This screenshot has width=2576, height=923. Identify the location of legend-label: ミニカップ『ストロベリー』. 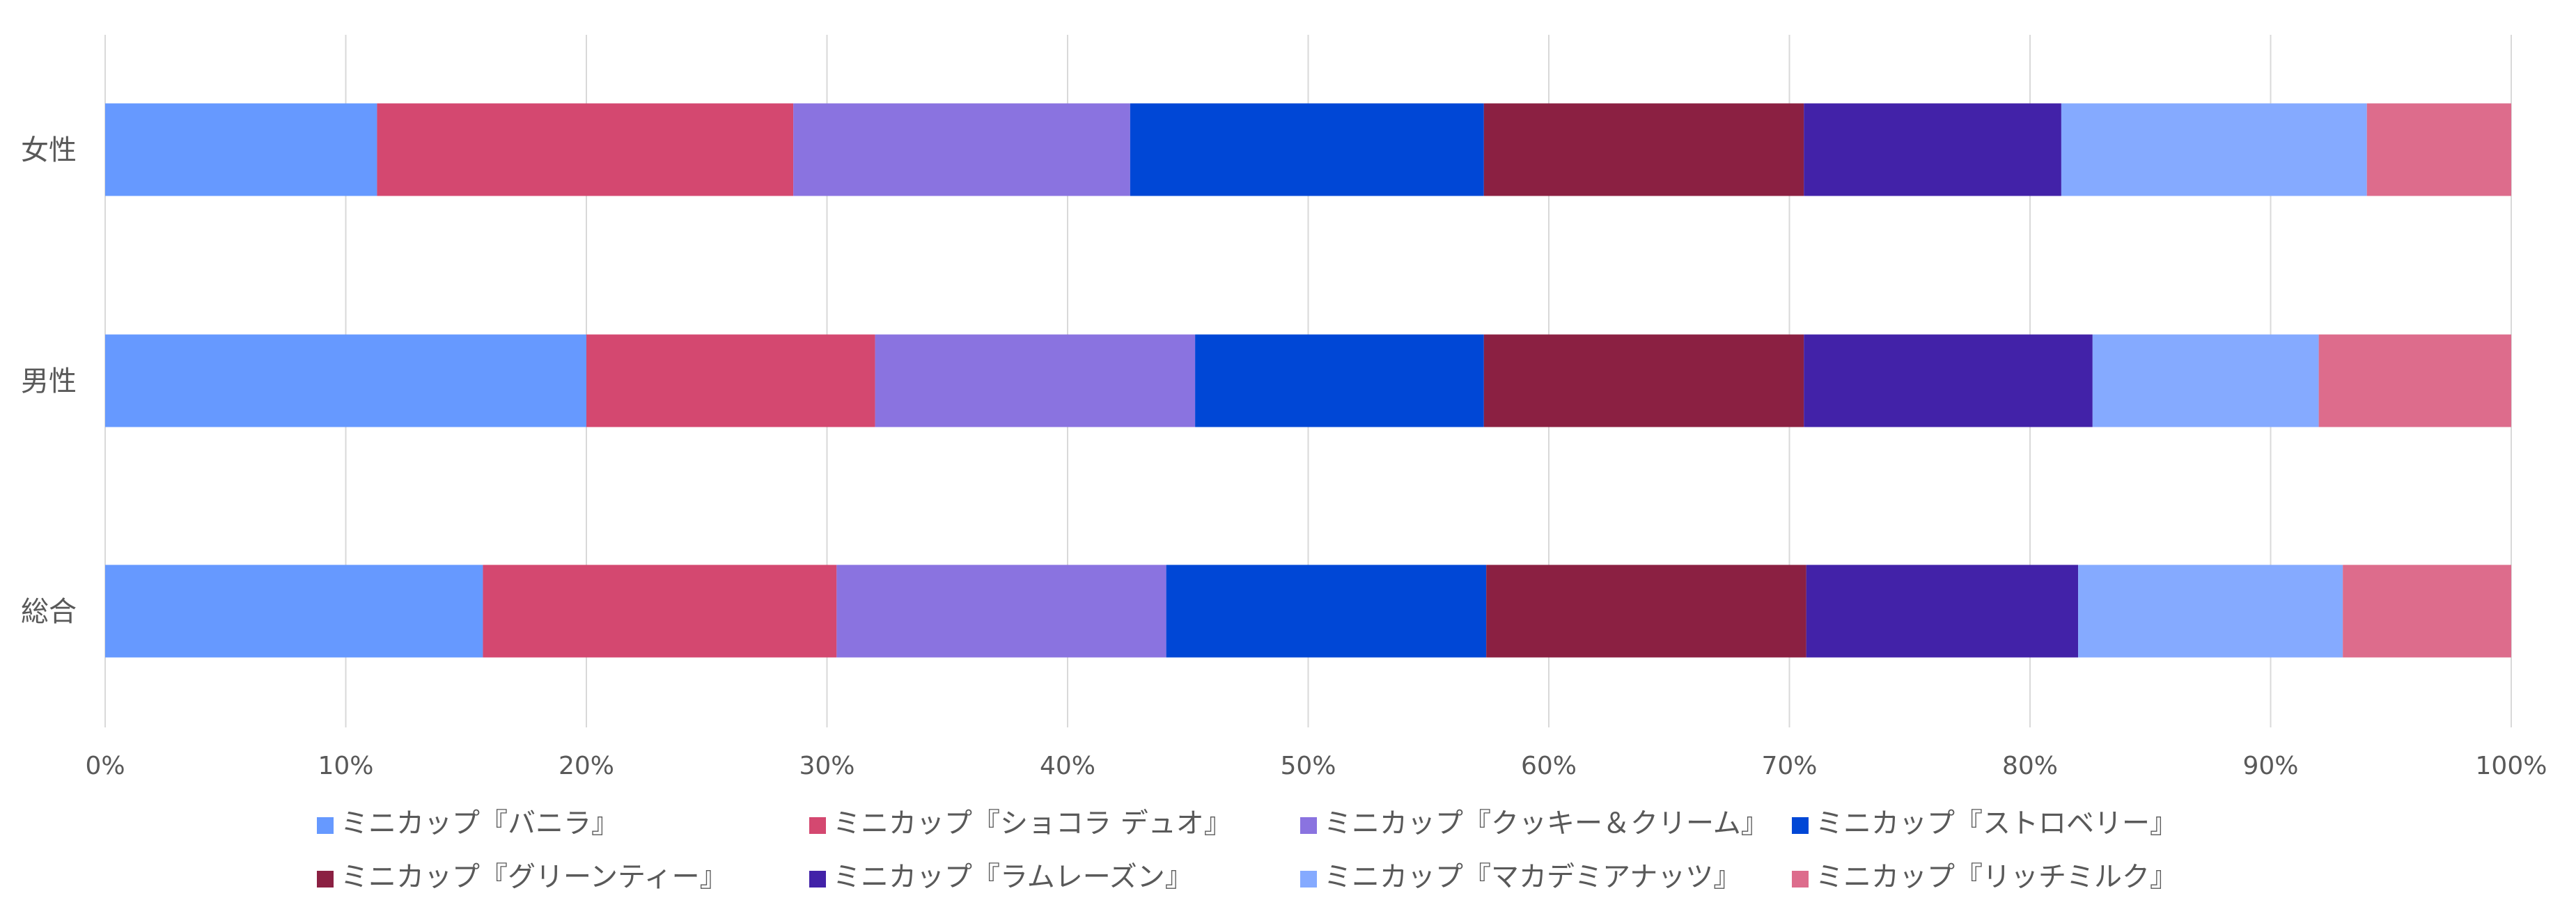
(1997, 823).